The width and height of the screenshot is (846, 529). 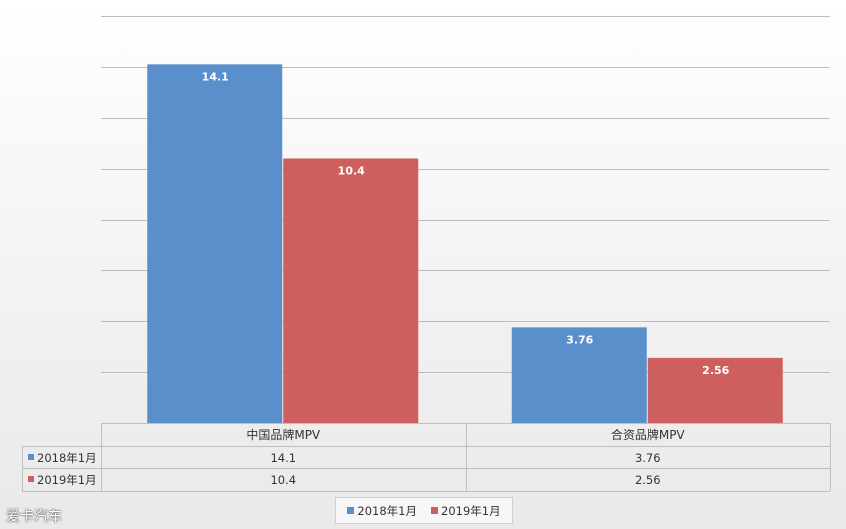 What do you see at coordinates (351, 510) in the screenshot?
I see `legend-swatch-2018` at bounding box center [351, 510].